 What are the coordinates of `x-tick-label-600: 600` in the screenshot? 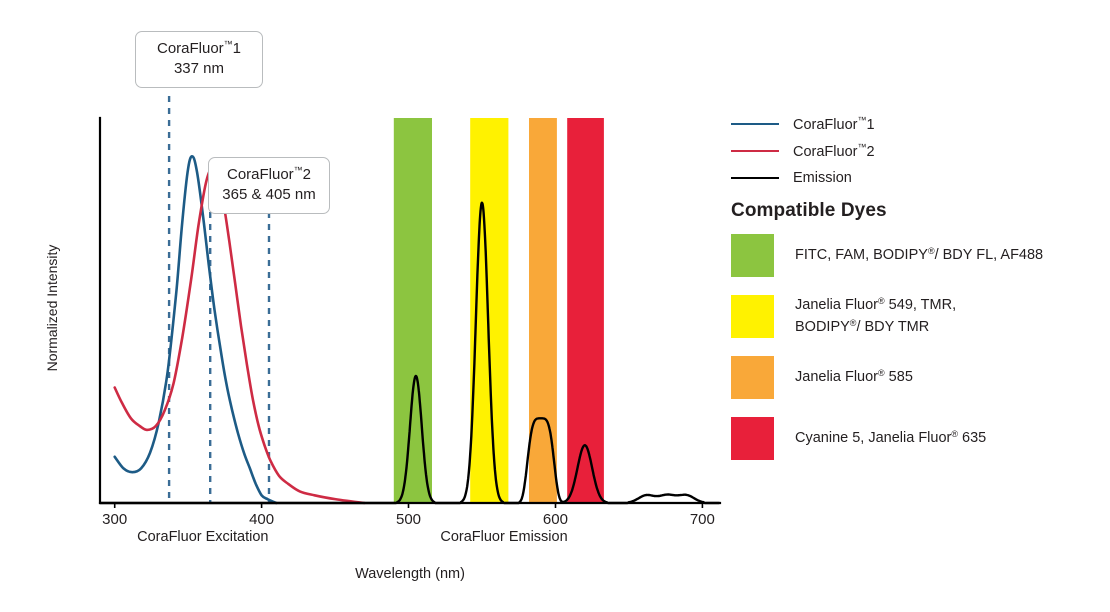 It's located at (555, 519).